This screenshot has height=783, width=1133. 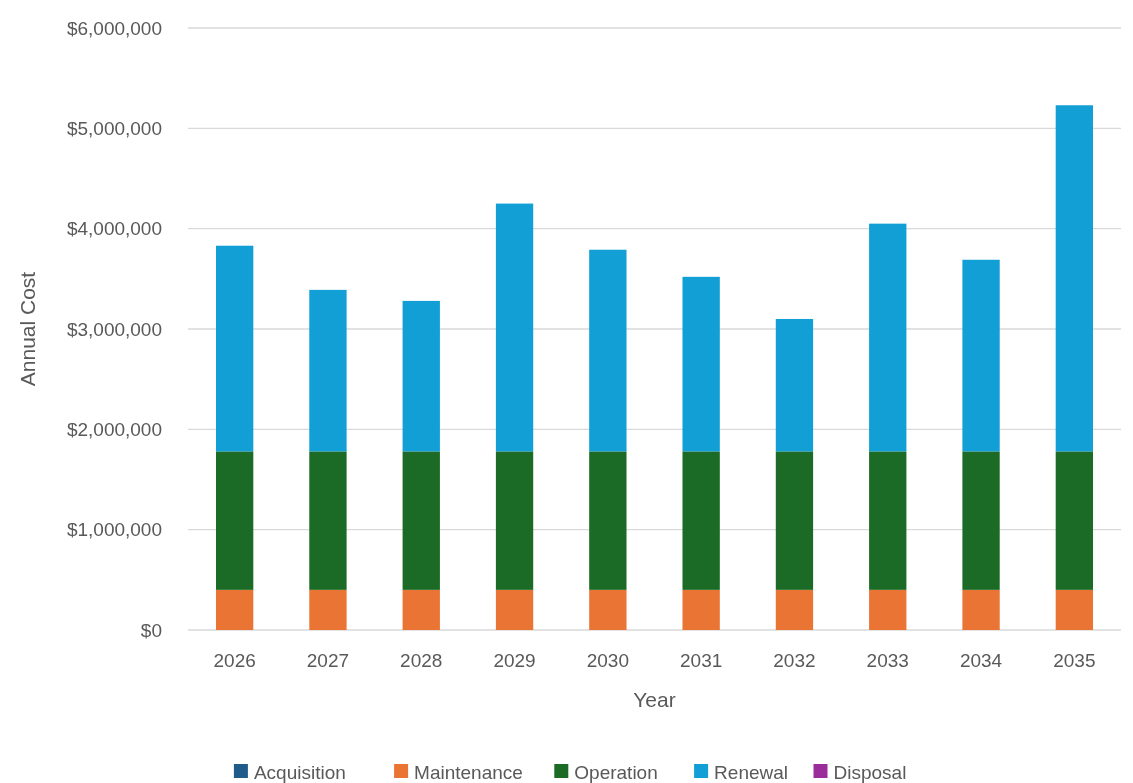 What do you see at coordinates (421, 660) in the screenshot?
I see `x-tick-label: 2028` at bounding box center [421, 660].